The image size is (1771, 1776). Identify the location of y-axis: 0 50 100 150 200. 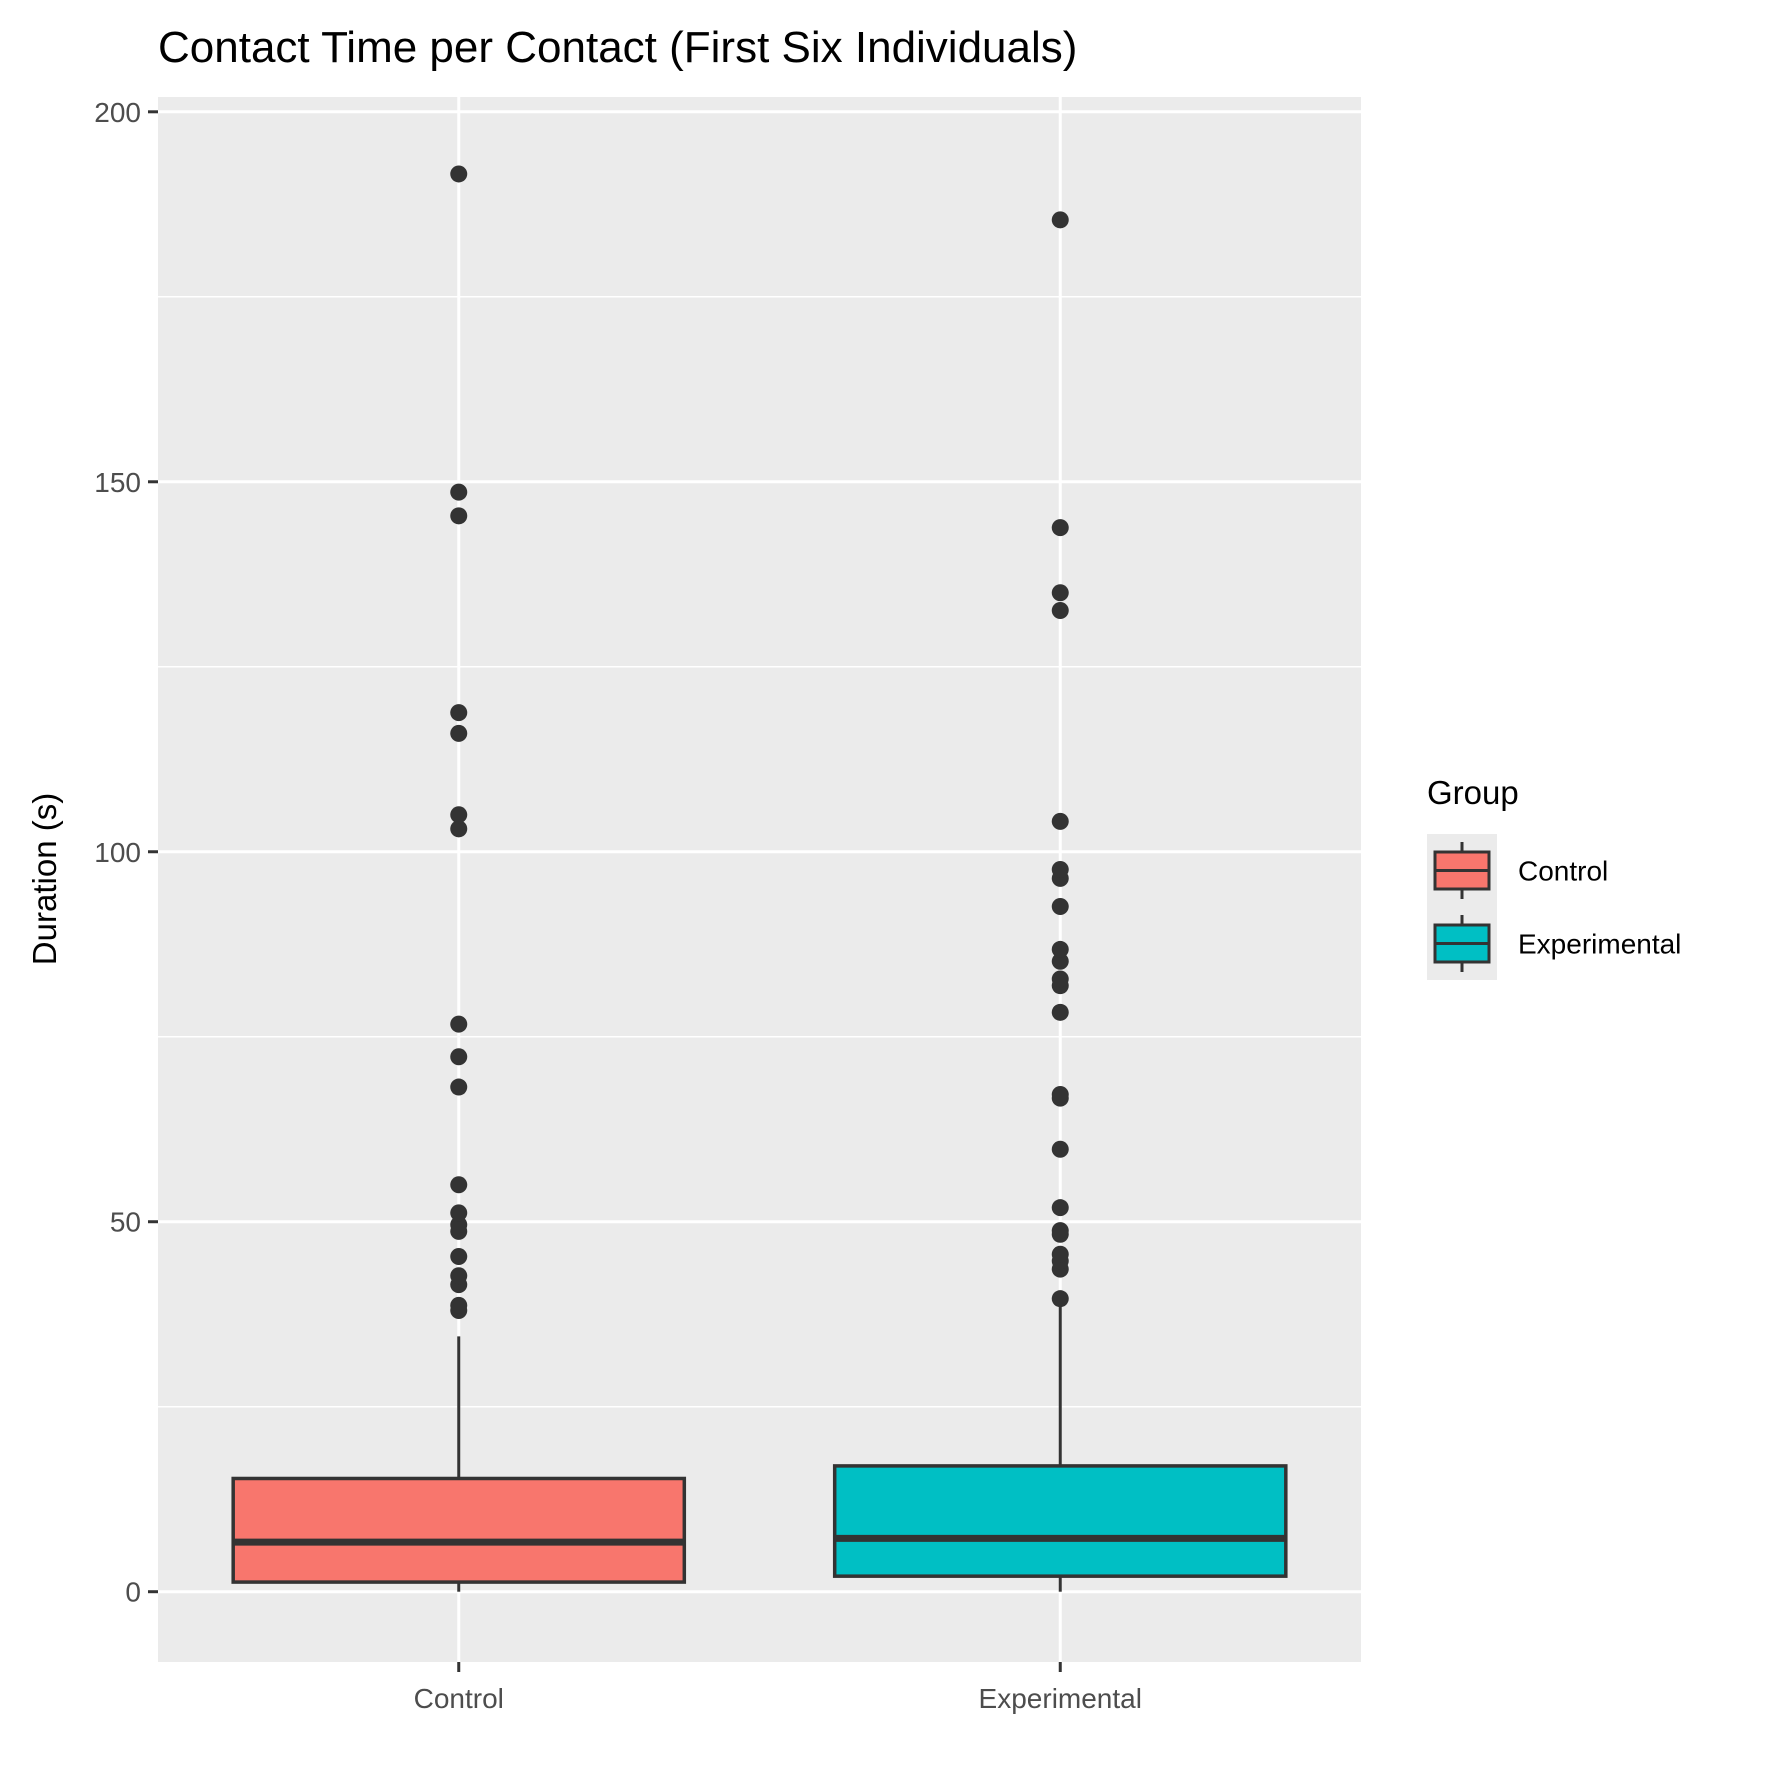
(126, 852).